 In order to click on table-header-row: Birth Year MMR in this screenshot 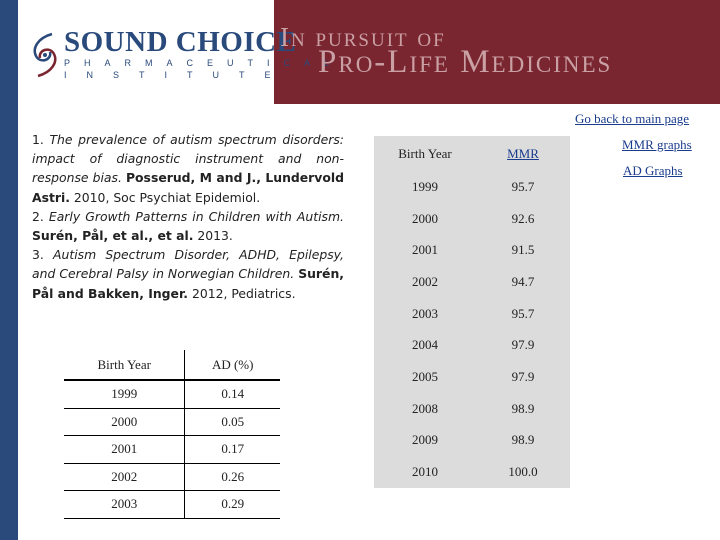, I will do `click(472, 153)`.